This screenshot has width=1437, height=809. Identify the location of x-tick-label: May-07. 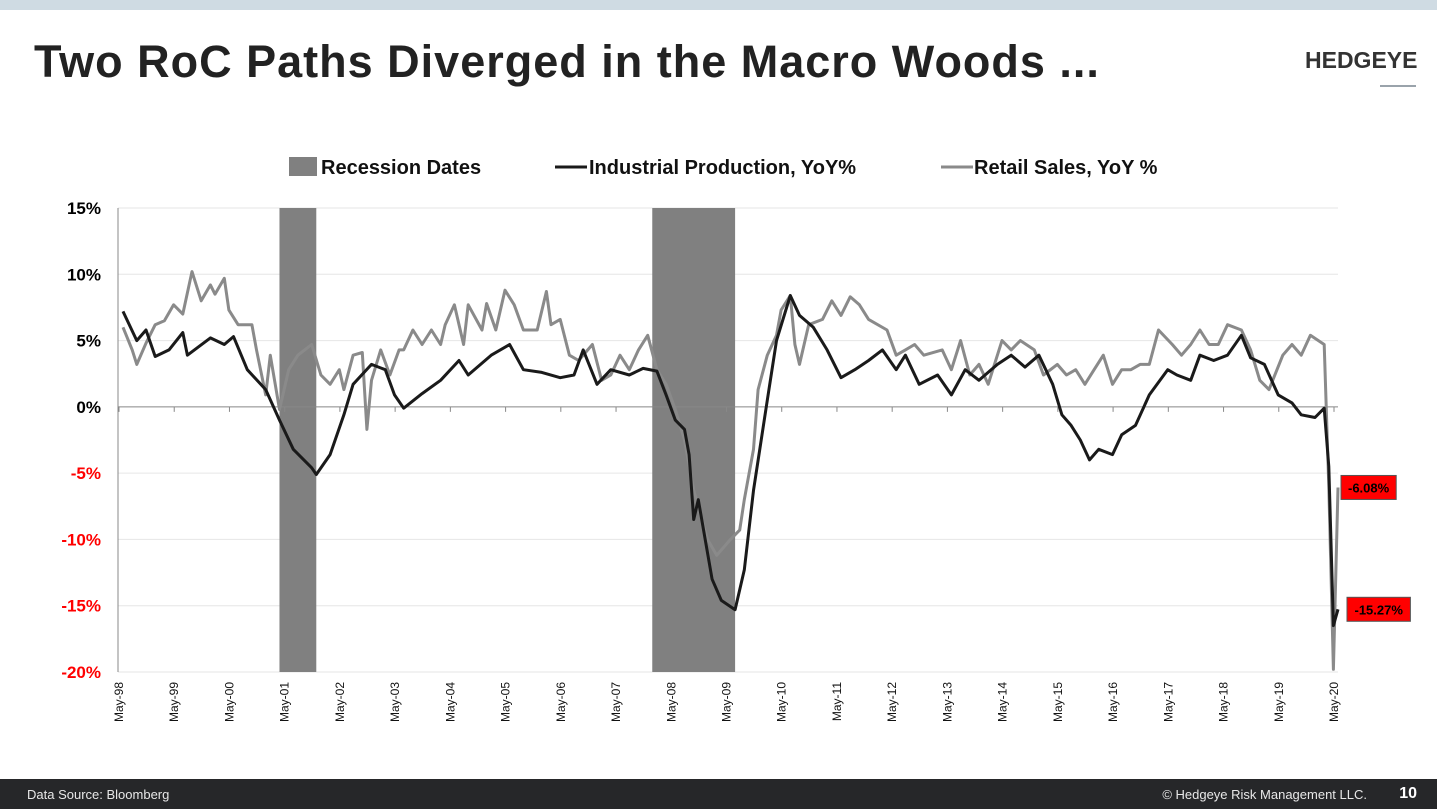
(616, 702).